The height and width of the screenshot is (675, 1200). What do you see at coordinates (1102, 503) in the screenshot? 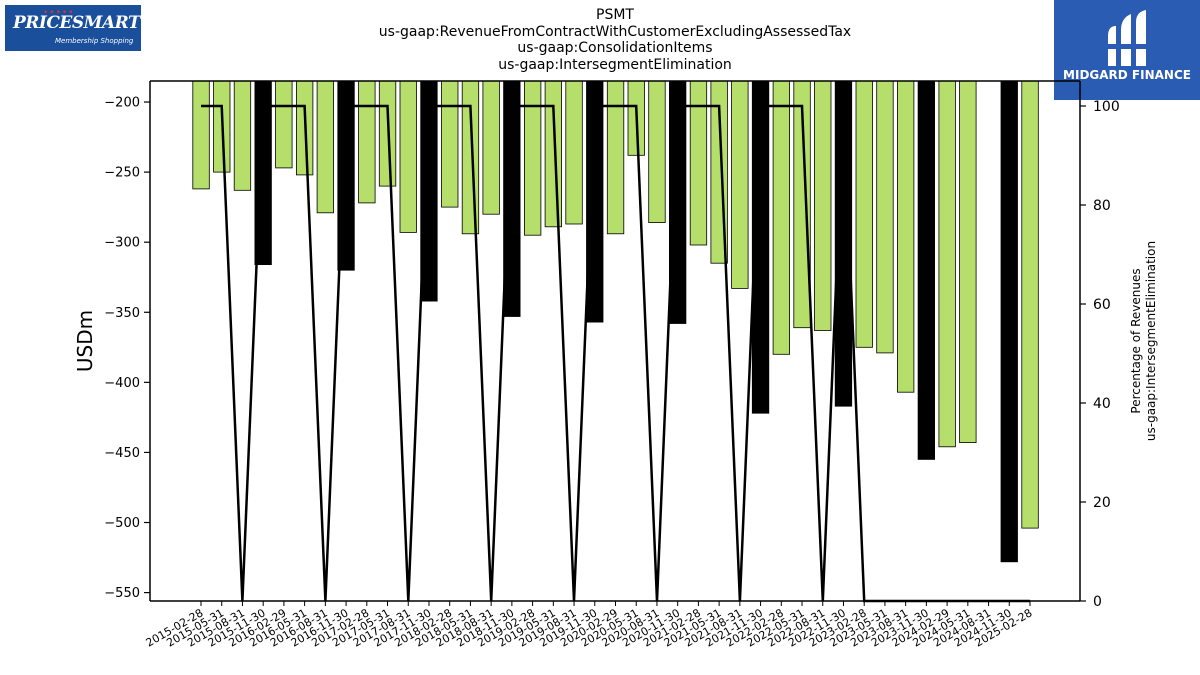
I see `y2-tick-label: 20` at bounding box center [1102, 503].